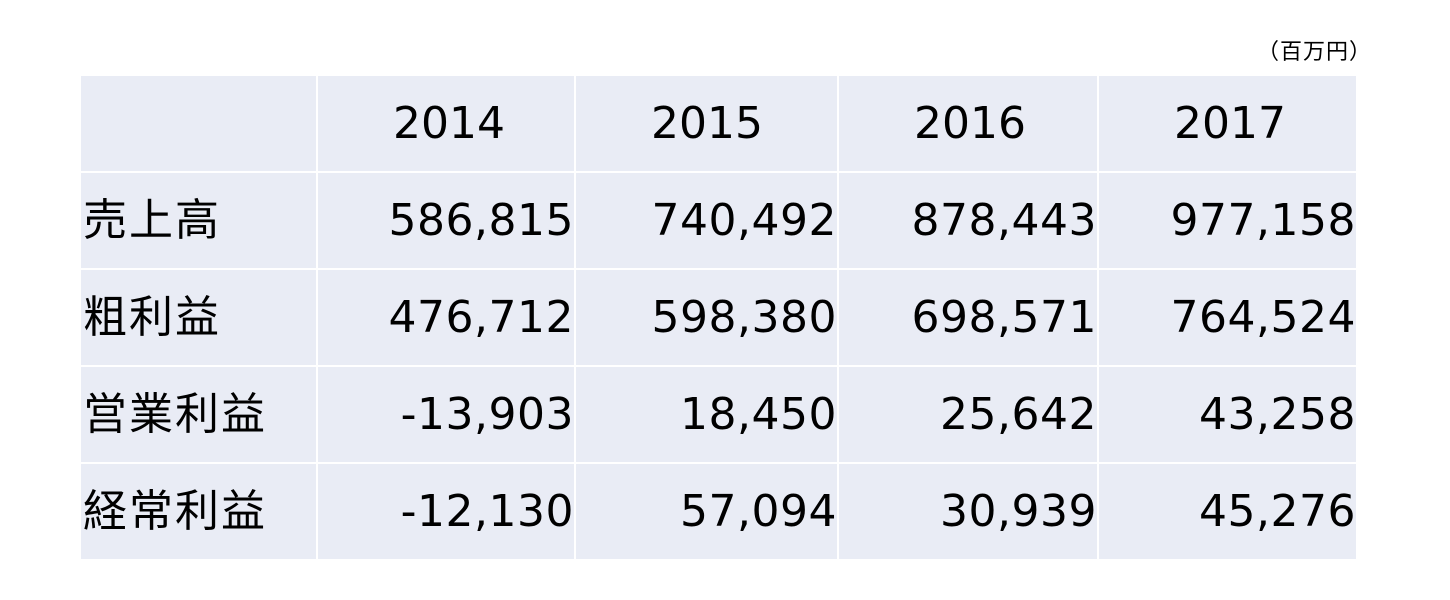 This screenshot has width=1450, height=600. Describe the element at coordinates (199, 510) in the screenshot. I see `row-label: 経常利益` at that location.